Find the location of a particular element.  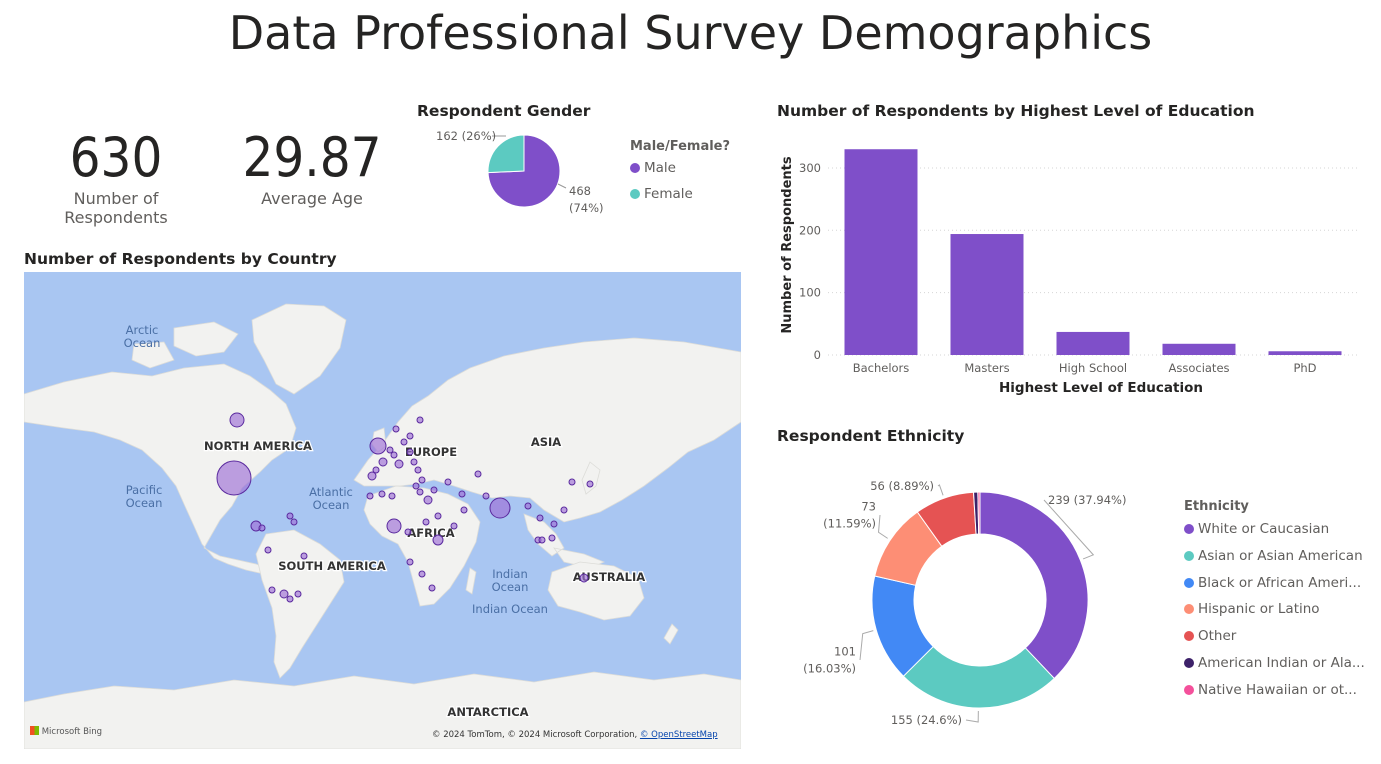

land-greenland is located at coordinates (299, 349).